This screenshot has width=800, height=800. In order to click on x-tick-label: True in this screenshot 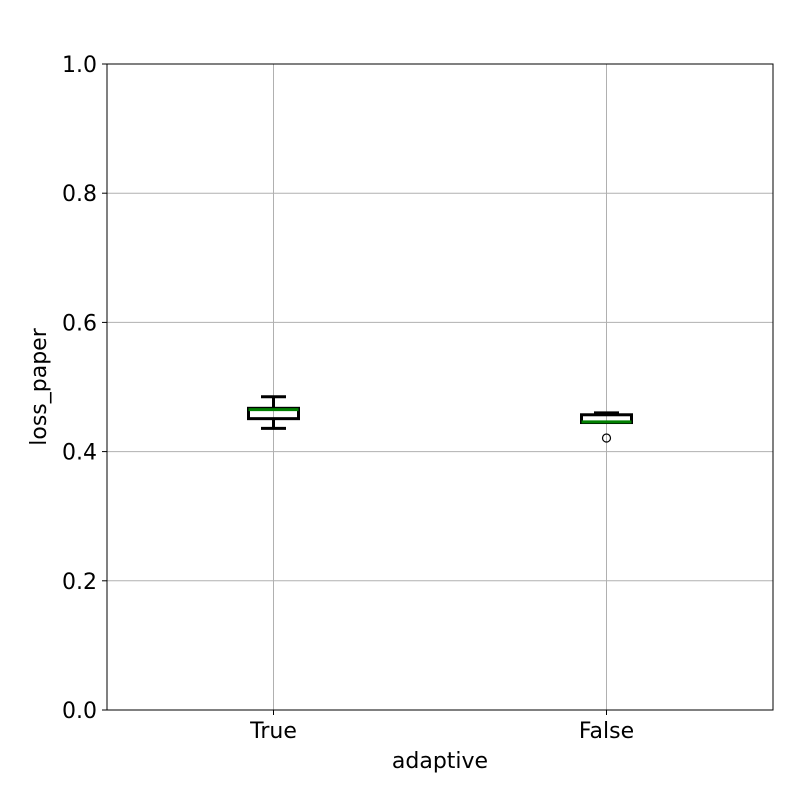, I will do `click(273, 731)`.